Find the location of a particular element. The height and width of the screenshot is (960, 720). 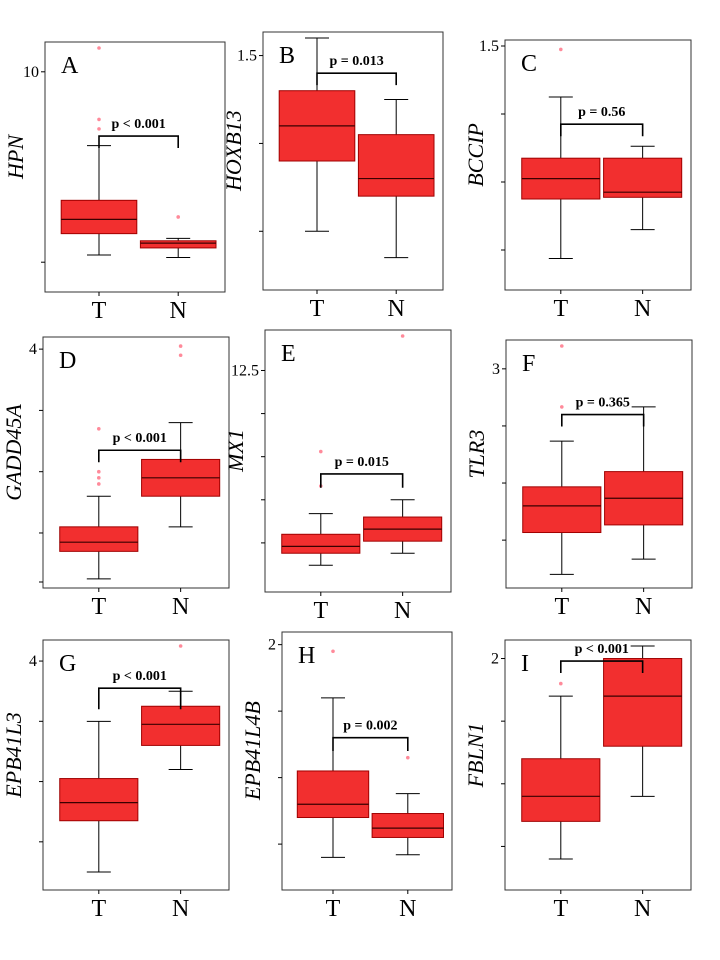

p-value-label: p = 0.365 is located at coordinates (603, 403).